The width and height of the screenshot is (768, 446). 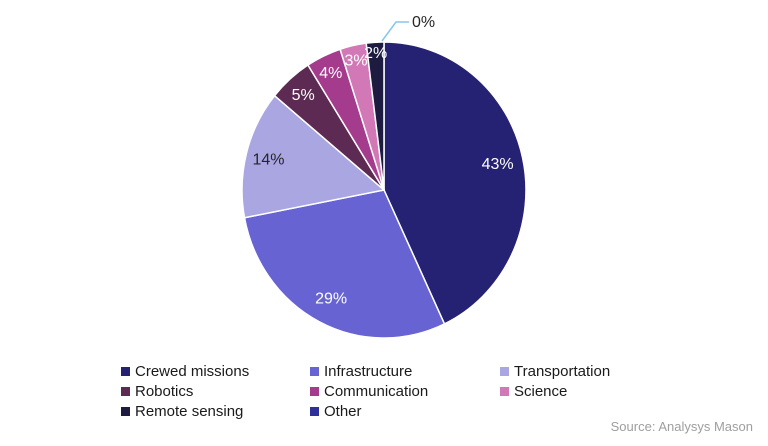 I want to click on legend-item-remote-sensing: Remote sensing, so click(x=215, y=411).